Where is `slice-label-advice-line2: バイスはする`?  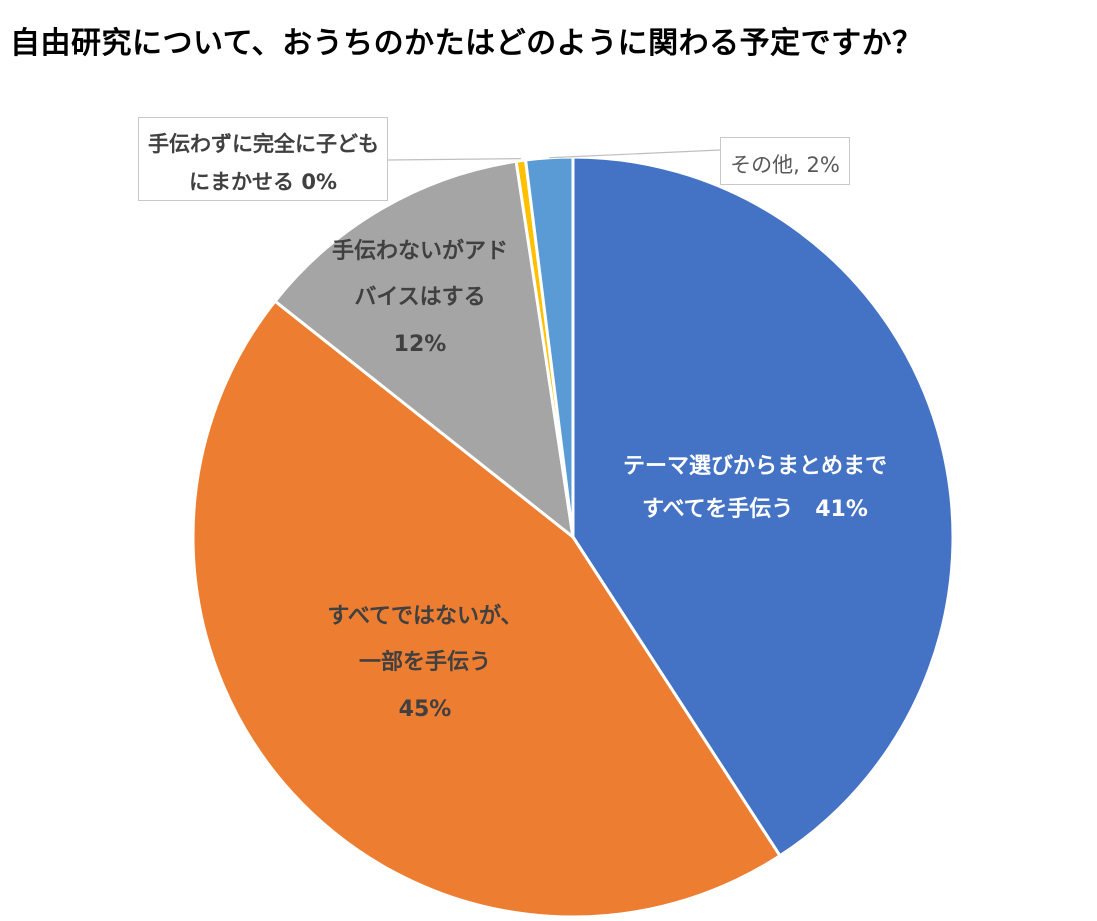 slice-label-advice-line2: バイスはする is located at coordinates (420, 297).